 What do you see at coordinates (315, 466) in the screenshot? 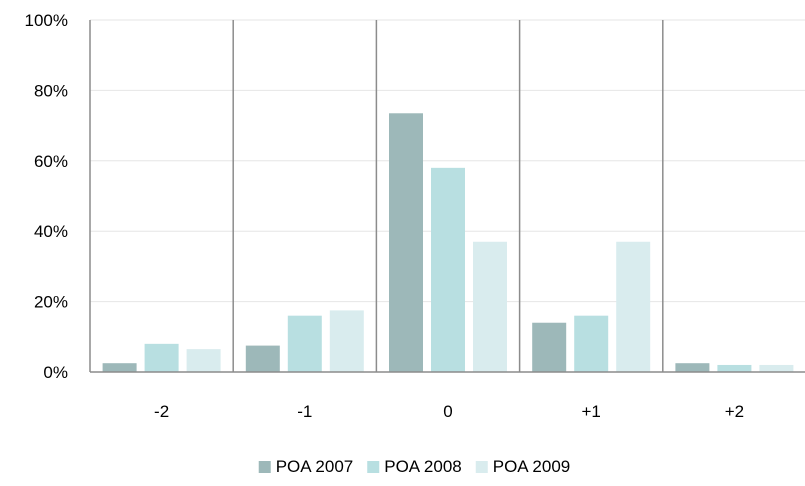
I see `legend-label: POA 2007` at bounding box center [315, 466].